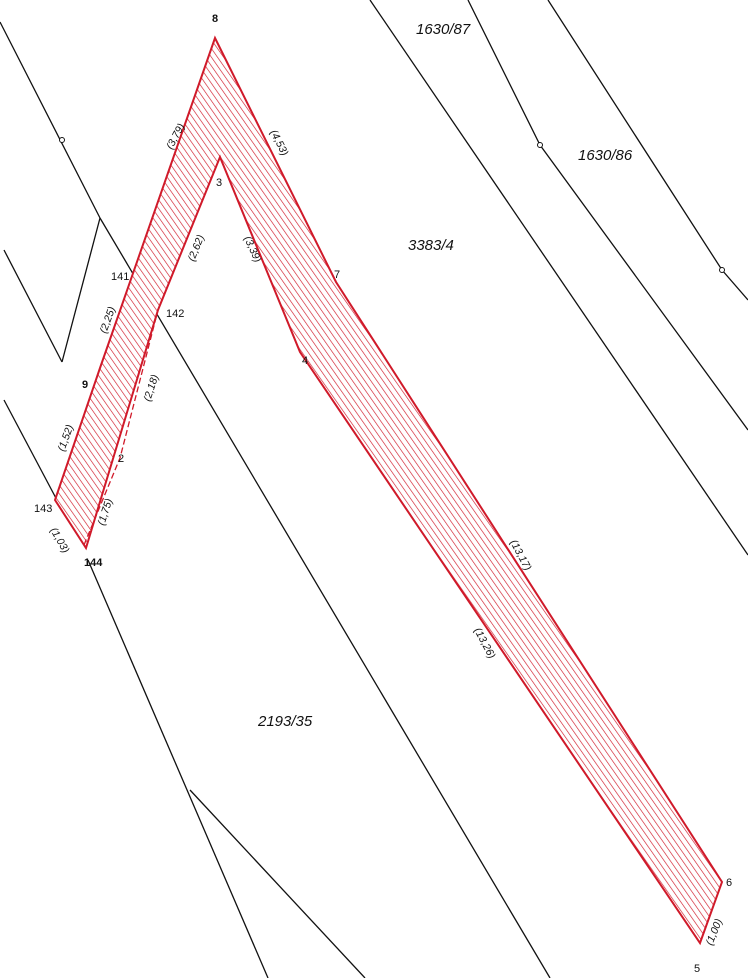 The height and width of the screenshot is (978, 748). Describe the element at coordinates (81, 290) in the screenshot. I see `boundary-line-b` at that location.